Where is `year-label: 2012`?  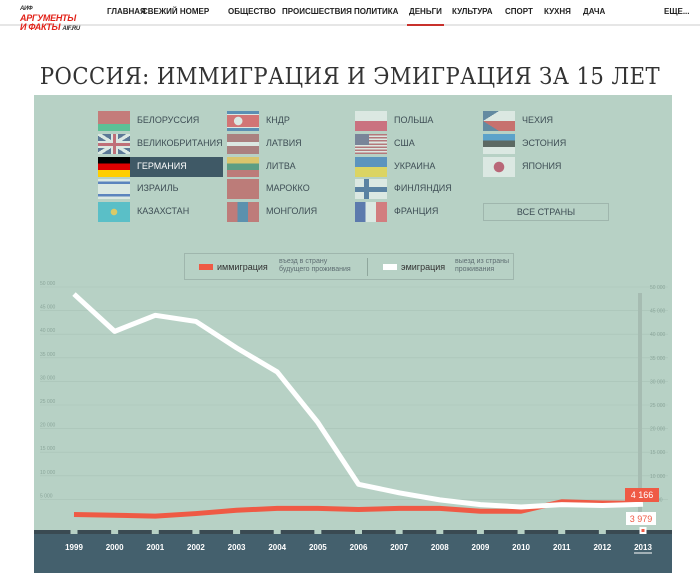
year-label: 2012 is located at coordinates (602, 547).